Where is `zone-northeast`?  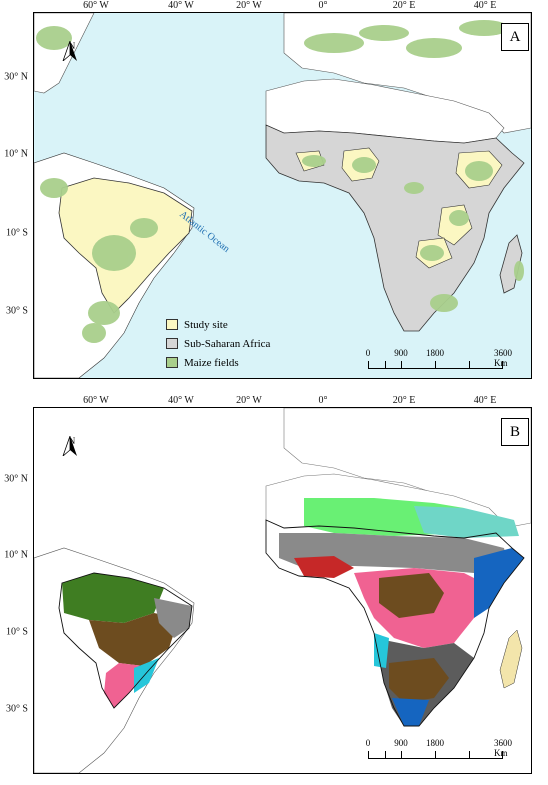 zone-northeast is located at coordinates (173, 618).